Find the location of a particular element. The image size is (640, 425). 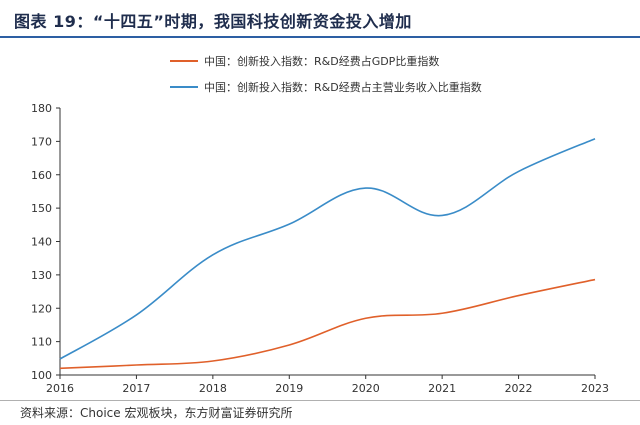

x-tick-label: 2018 is located at coordinates (213, 388).